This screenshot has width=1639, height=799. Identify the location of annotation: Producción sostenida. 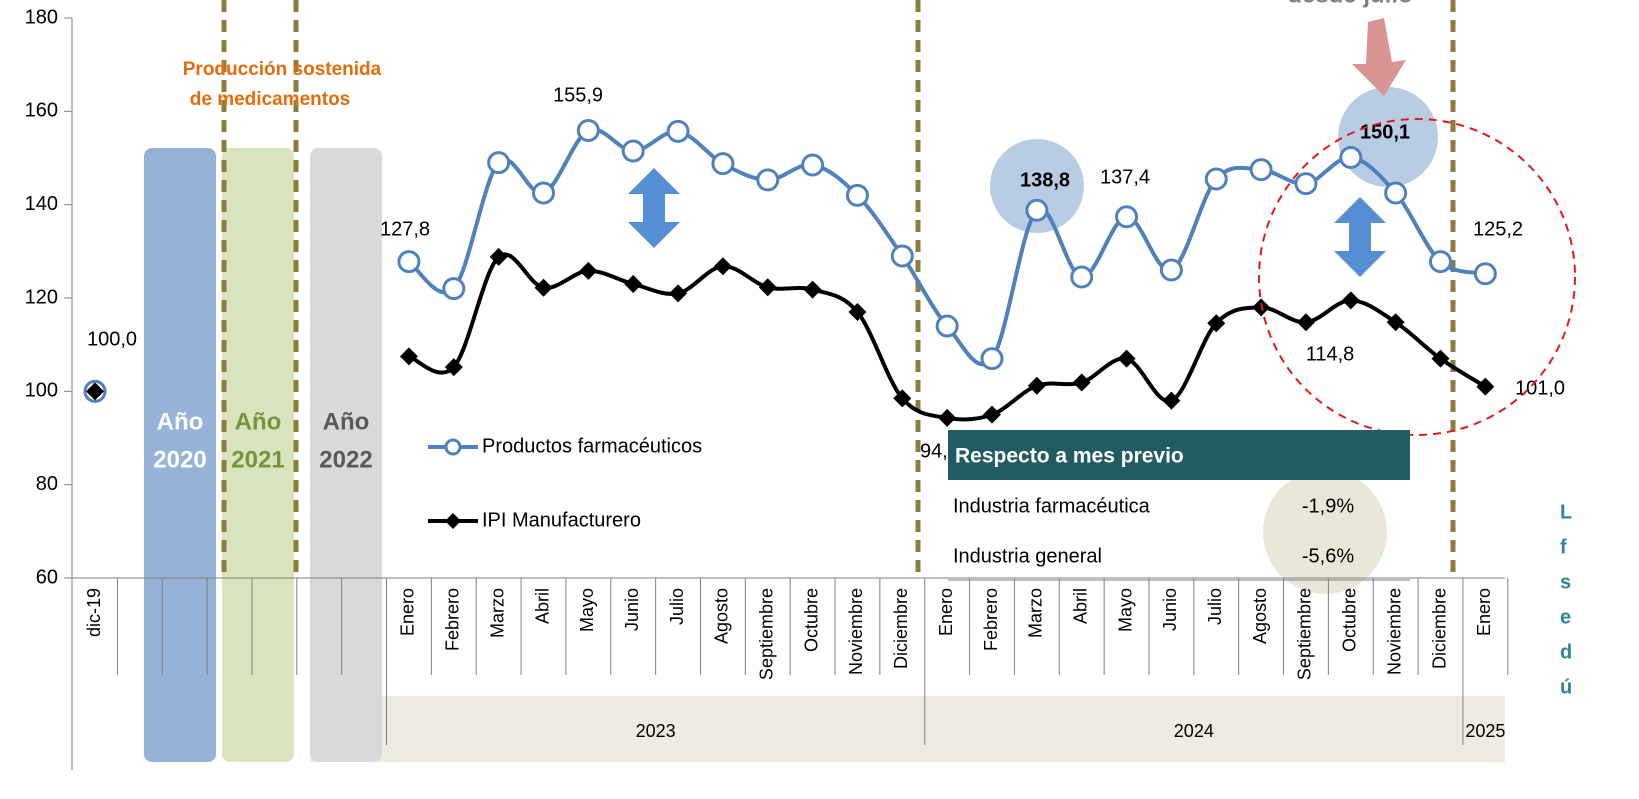
(282, 69).